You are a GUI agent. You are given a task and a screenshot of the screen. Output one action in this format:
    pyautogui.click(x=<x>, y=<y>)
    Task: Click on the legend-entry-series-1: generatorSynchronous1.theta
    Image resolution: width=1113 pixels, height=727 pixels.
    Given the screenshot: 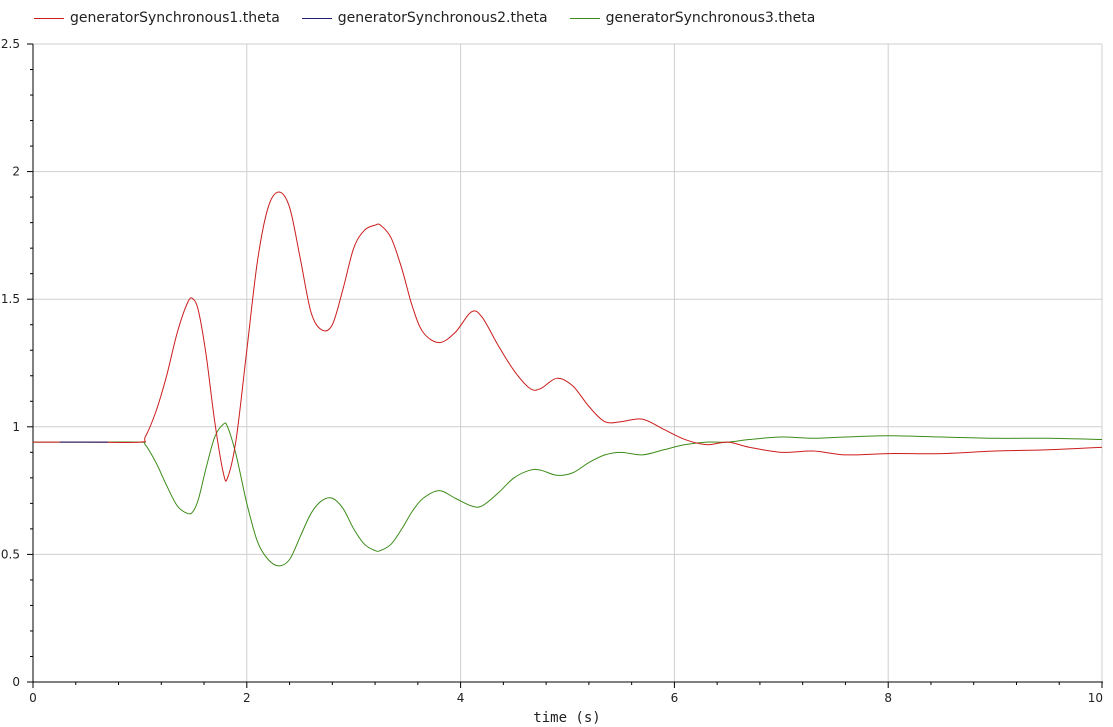 What is the action you would take?
    pyautogui.click(x=157, y=18)
    